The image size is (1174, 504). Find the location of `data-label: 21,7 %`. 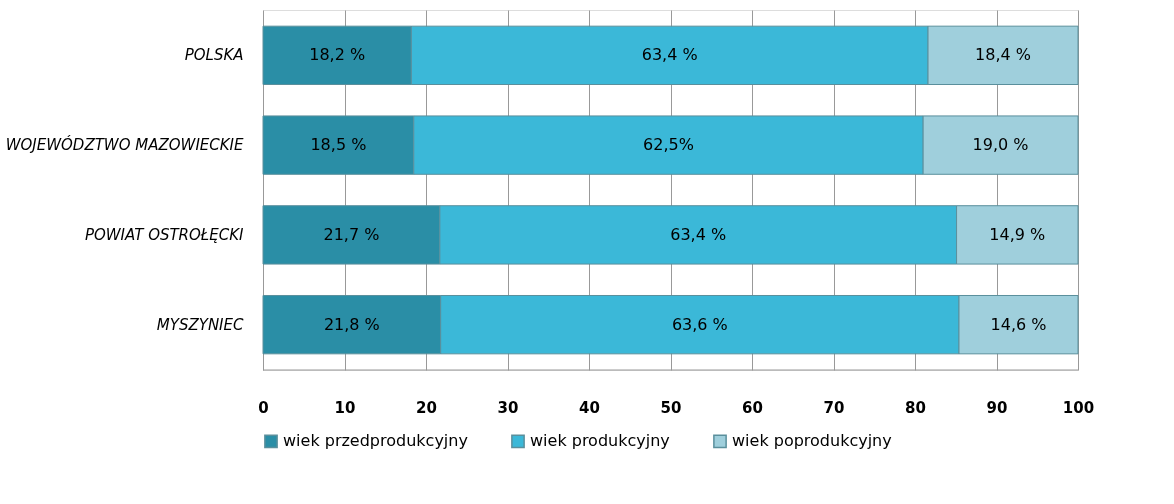

data-label: 21,7 % is located at coordinates (351, 234).